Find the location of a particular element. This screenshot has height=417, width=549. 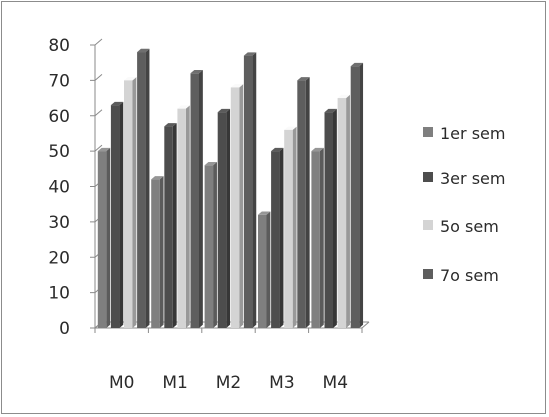

legend-label: 5o sem is located at coordinates (469, 226).